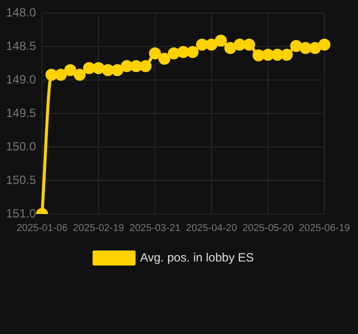 This screenshot has width=358, height=334. Describe the element at coordinates (21, 113) in the screenshot. I see `y-tick-label: 149.5` at that location.